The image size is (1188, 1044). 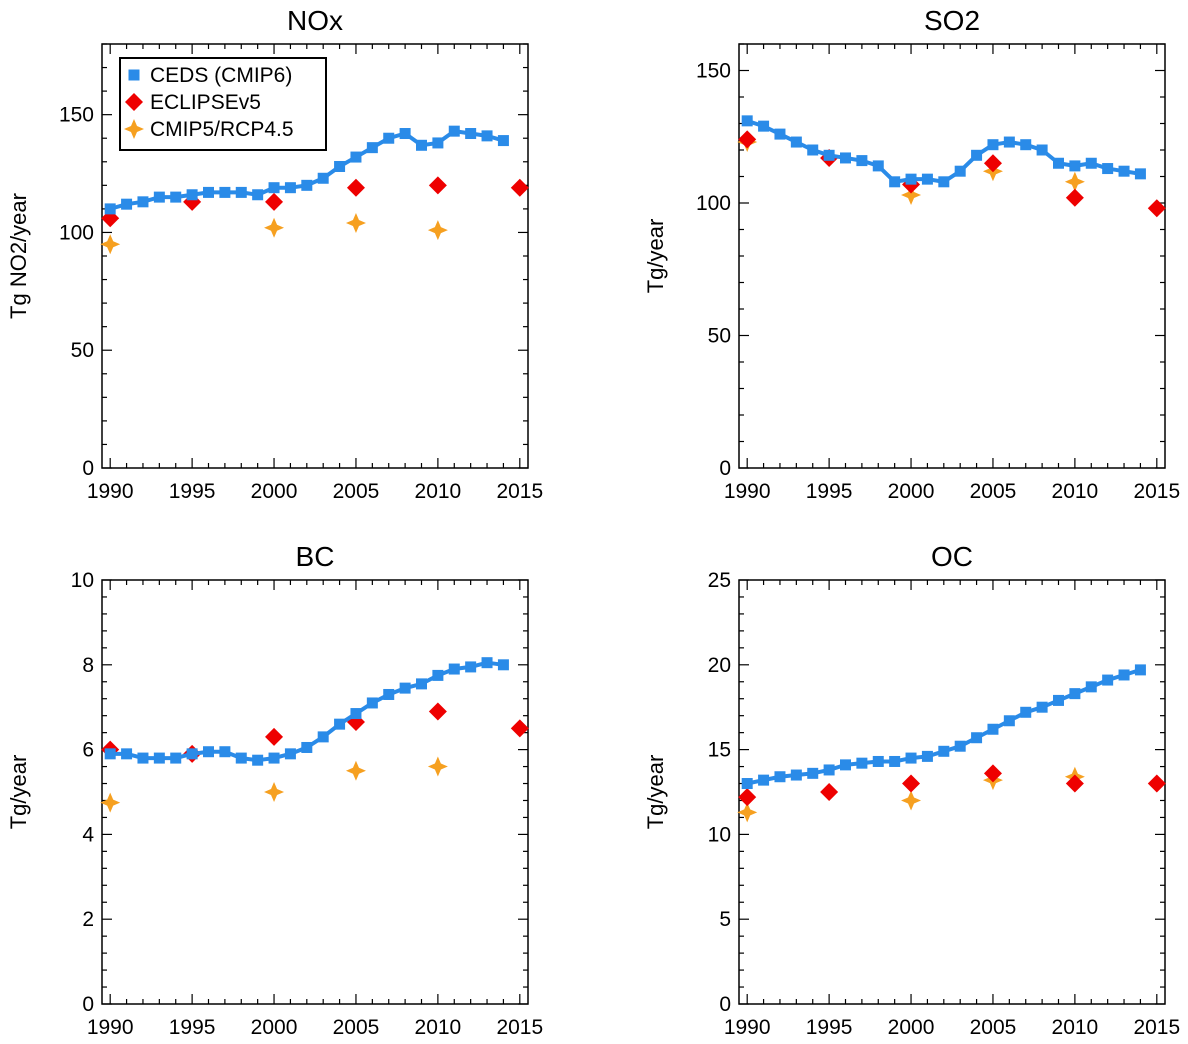 I want to click on y-tick-label: 100, so click(x=713, y=203).